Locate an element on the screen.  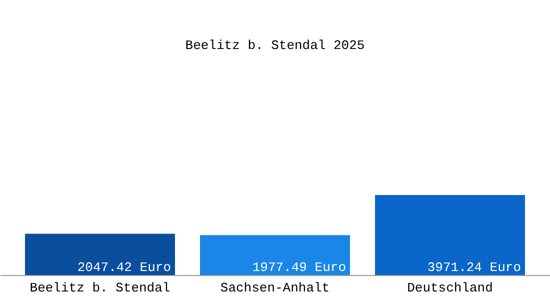
chart-title: Beelitz b. Stendal 2025 is located at coordinates (275, 45).